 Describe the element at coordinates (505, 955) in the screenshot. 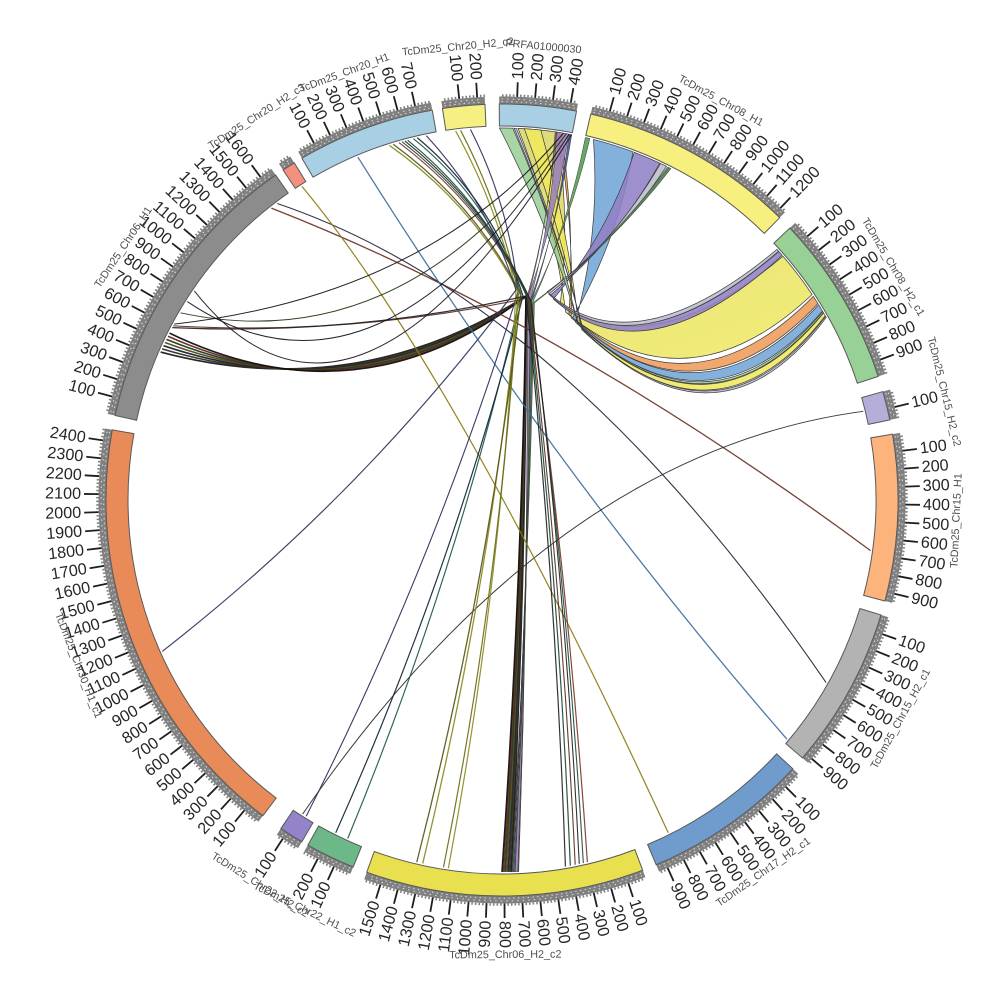

I see `svg-text: TcDm25_Chr06_H2_c2` at that location.